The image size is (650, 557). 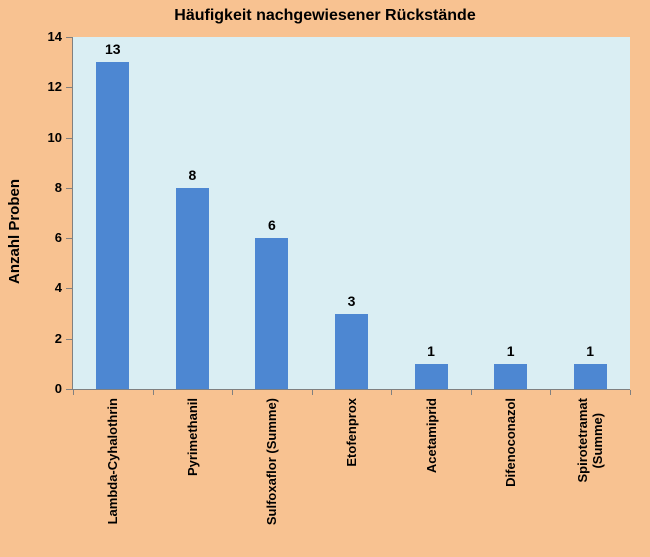 I want to click on x-category-label-cell: Pyrimethanil, so click(x=193, y=477).